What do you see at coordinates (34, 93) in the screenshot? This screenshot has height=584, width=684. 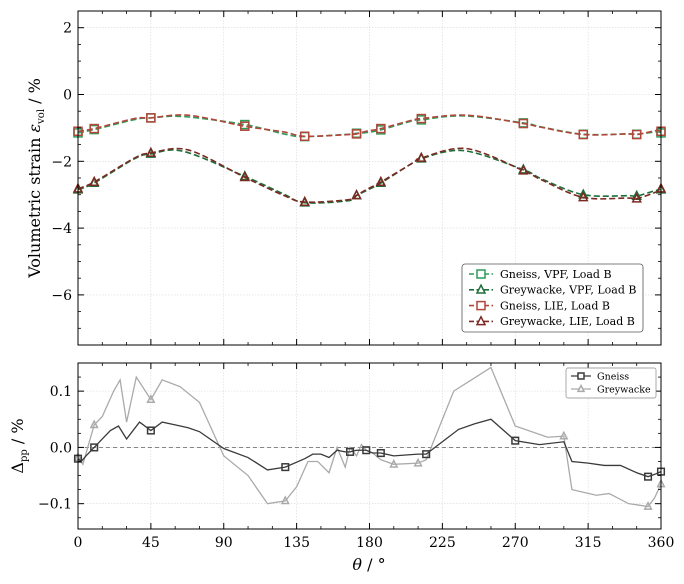 I see `top-y-axis-label-unit: / %` at bounding box center [34, 93].